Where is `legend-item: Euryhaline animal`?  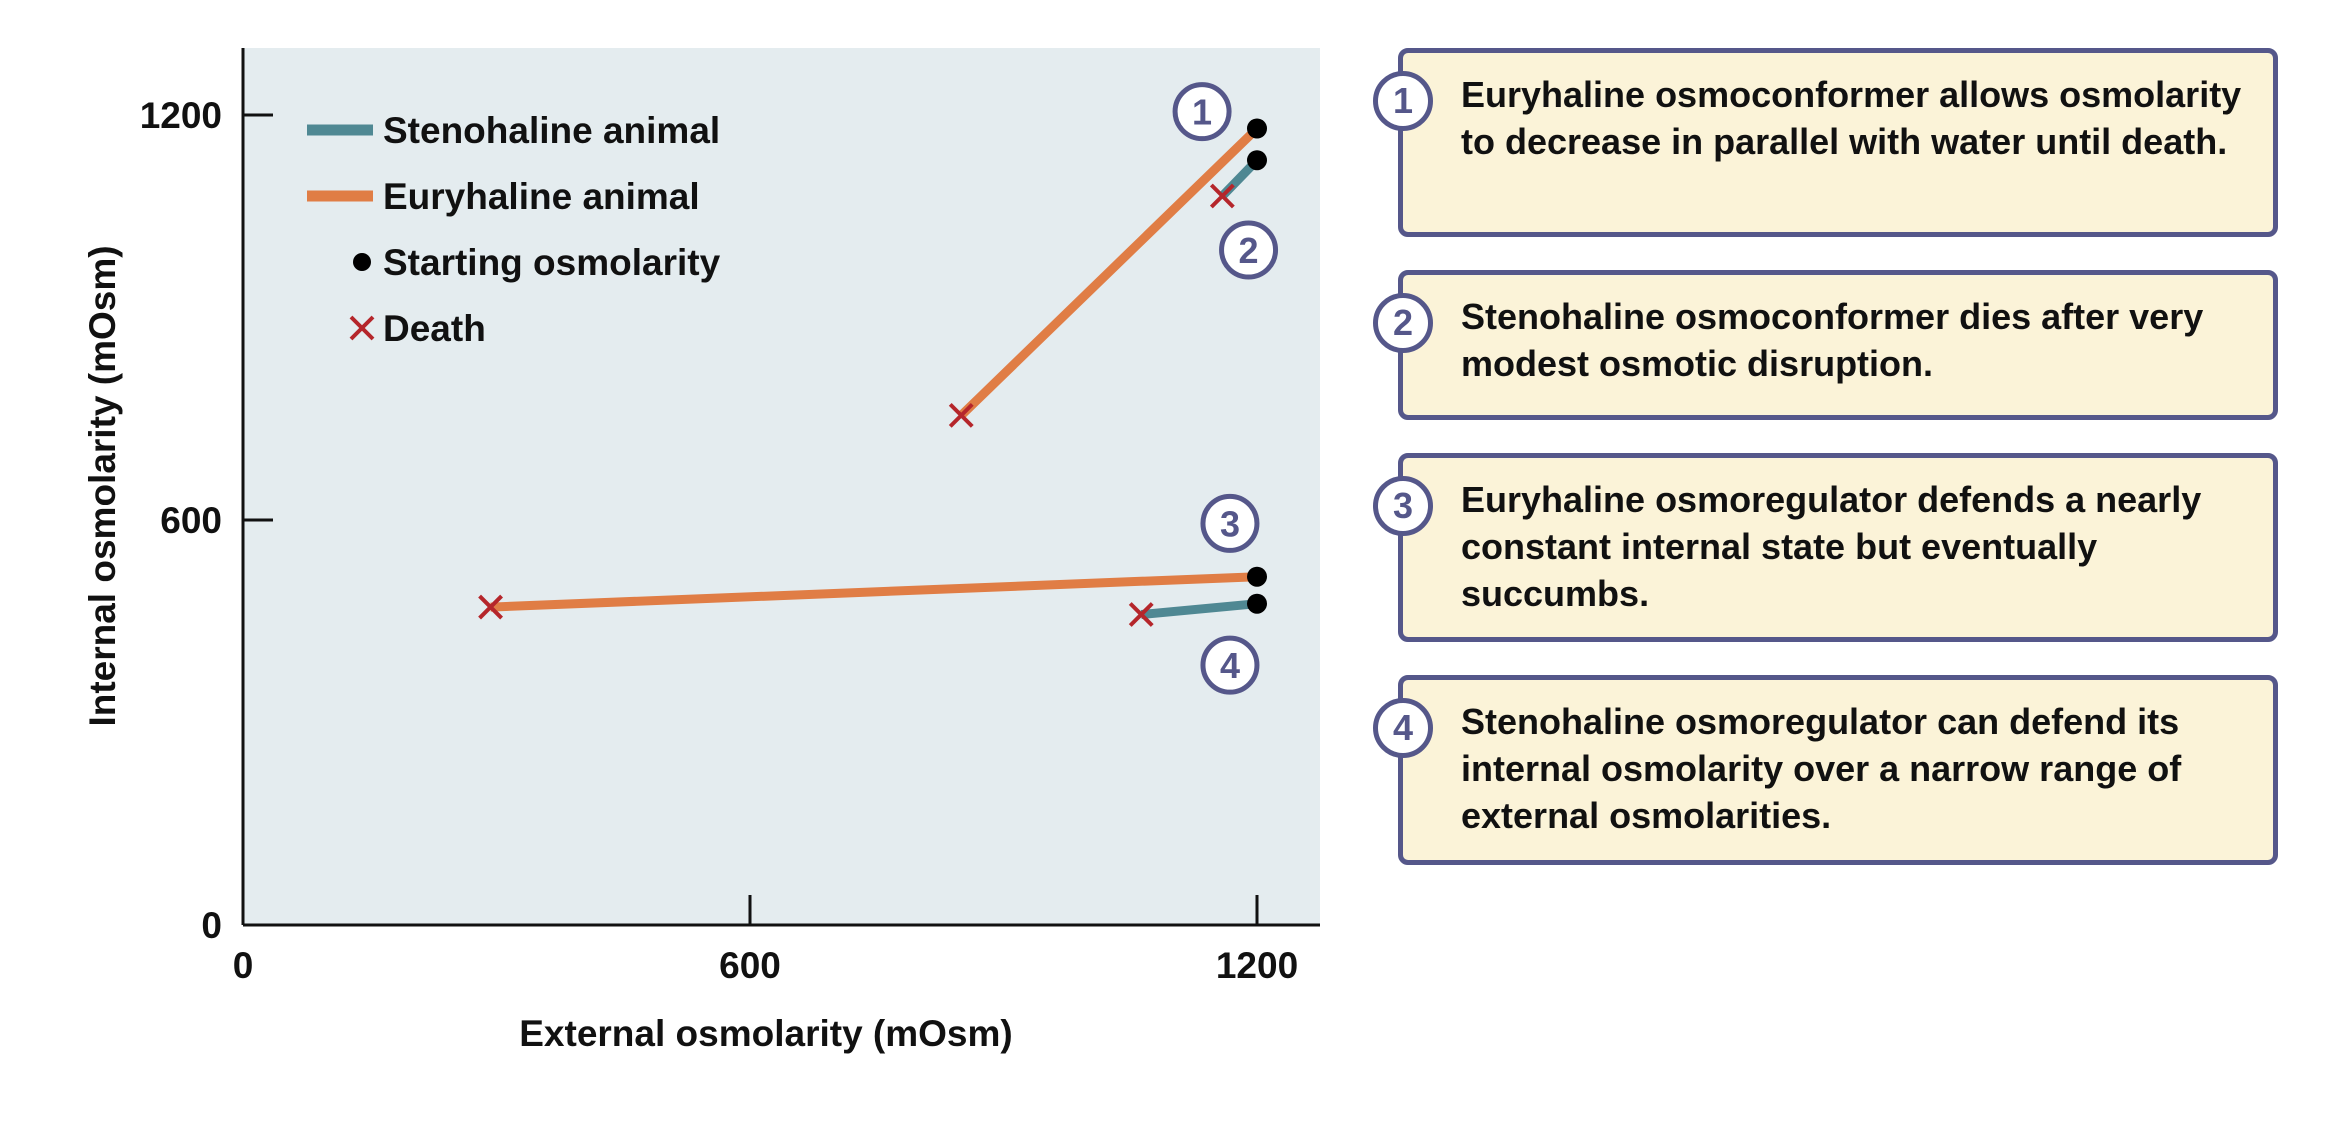
legend-item: Euryhaline animal is located at coordinates (503, 196).